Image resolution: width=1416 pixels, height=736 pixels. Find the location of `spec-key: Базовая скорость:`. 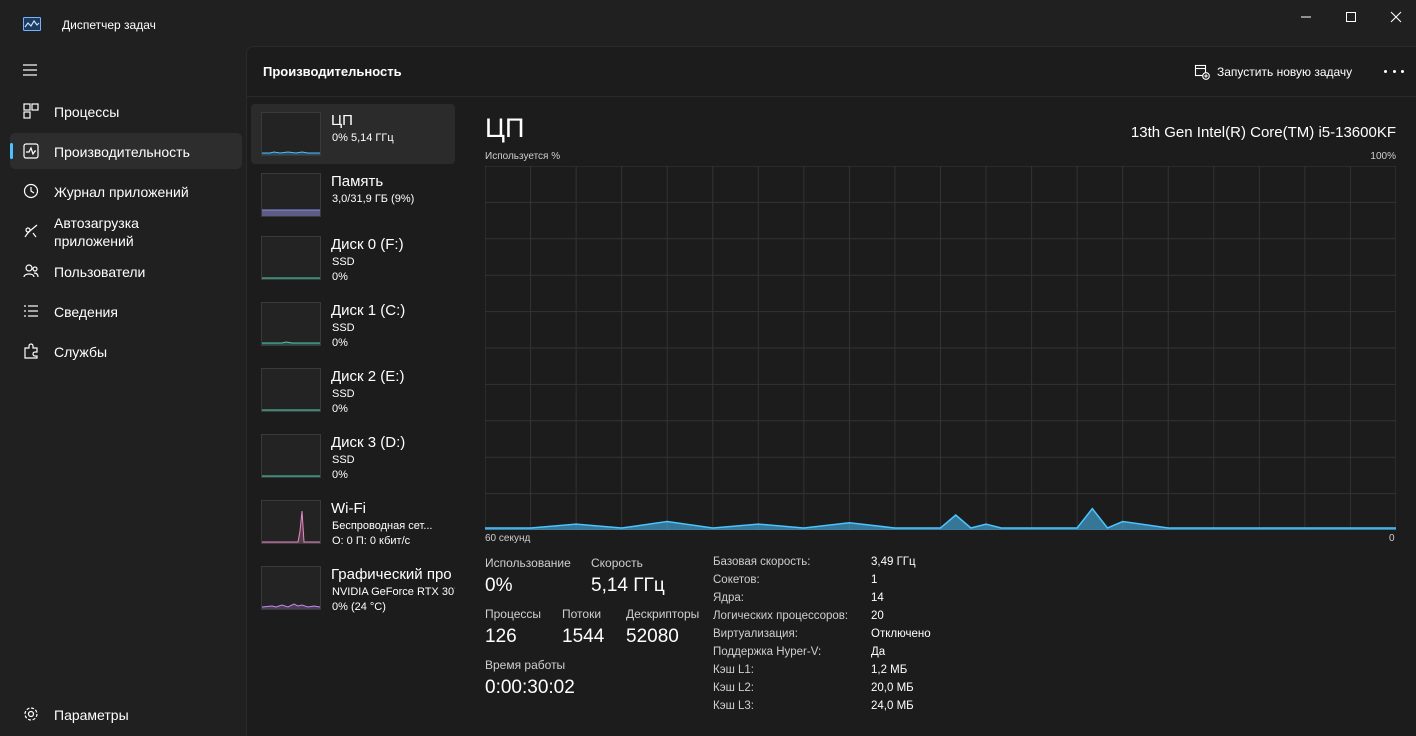

spec-key: Базовая скорость: is located at coordinates (762, 562).